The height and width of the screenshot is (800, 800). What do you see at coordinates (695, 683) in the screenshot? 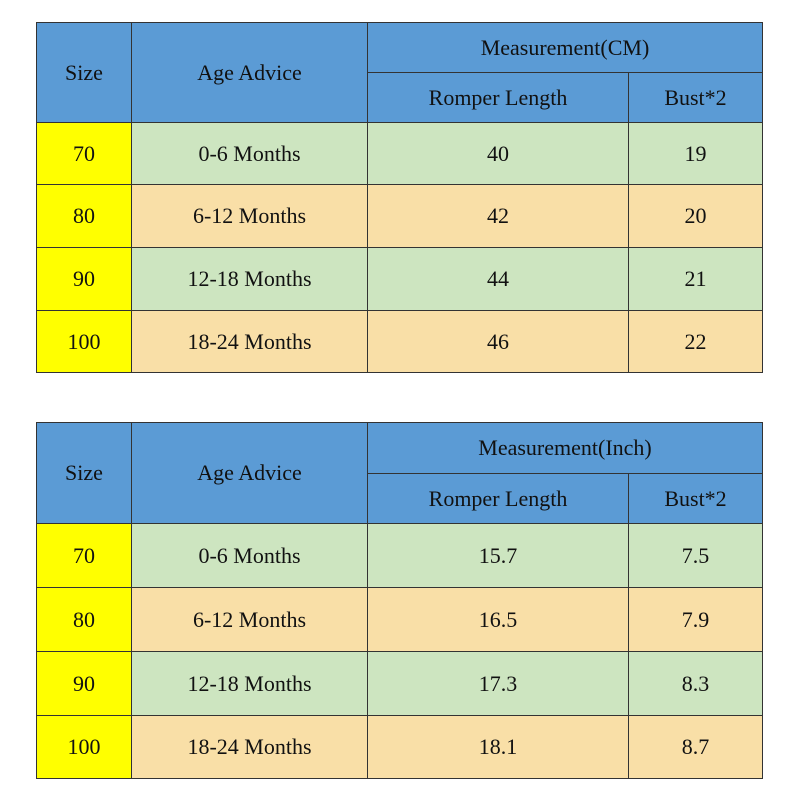
I see `data-cell: 8.3` at bounding box center [695, 683].